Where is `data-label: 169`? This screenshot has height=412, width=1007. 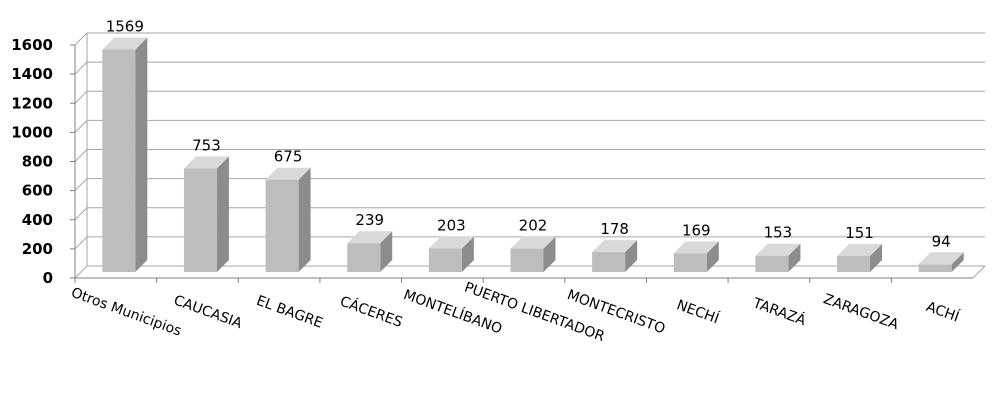
data-label: 169 is located at coordinates (696, 230).